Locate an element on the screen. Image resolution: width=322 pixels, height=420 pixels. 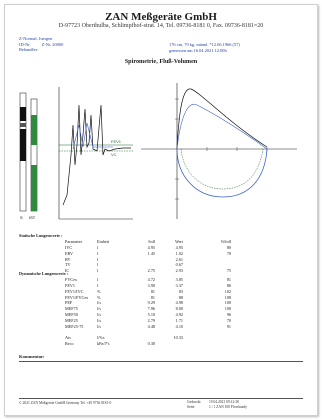
table-row: MEF25 l/s 2.79 1.71 70 is located at coordinates (148, 321).